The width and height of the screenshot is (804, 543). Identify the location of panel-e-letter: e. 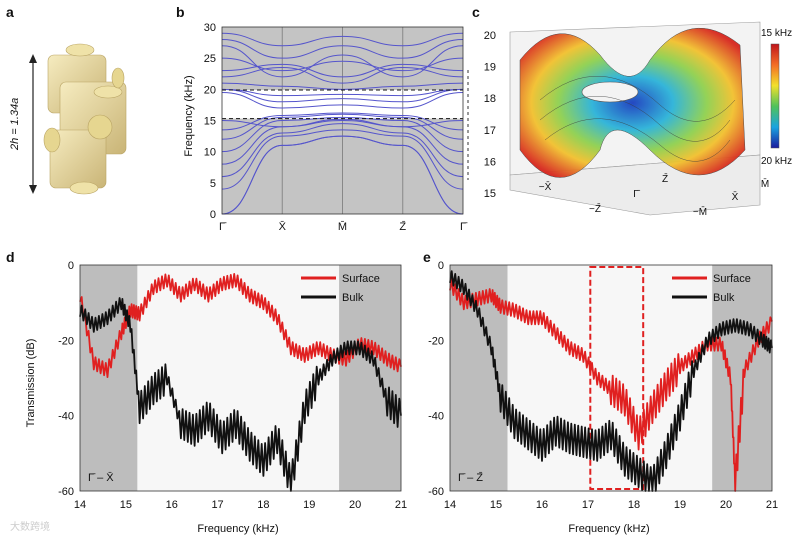
(427, 257).